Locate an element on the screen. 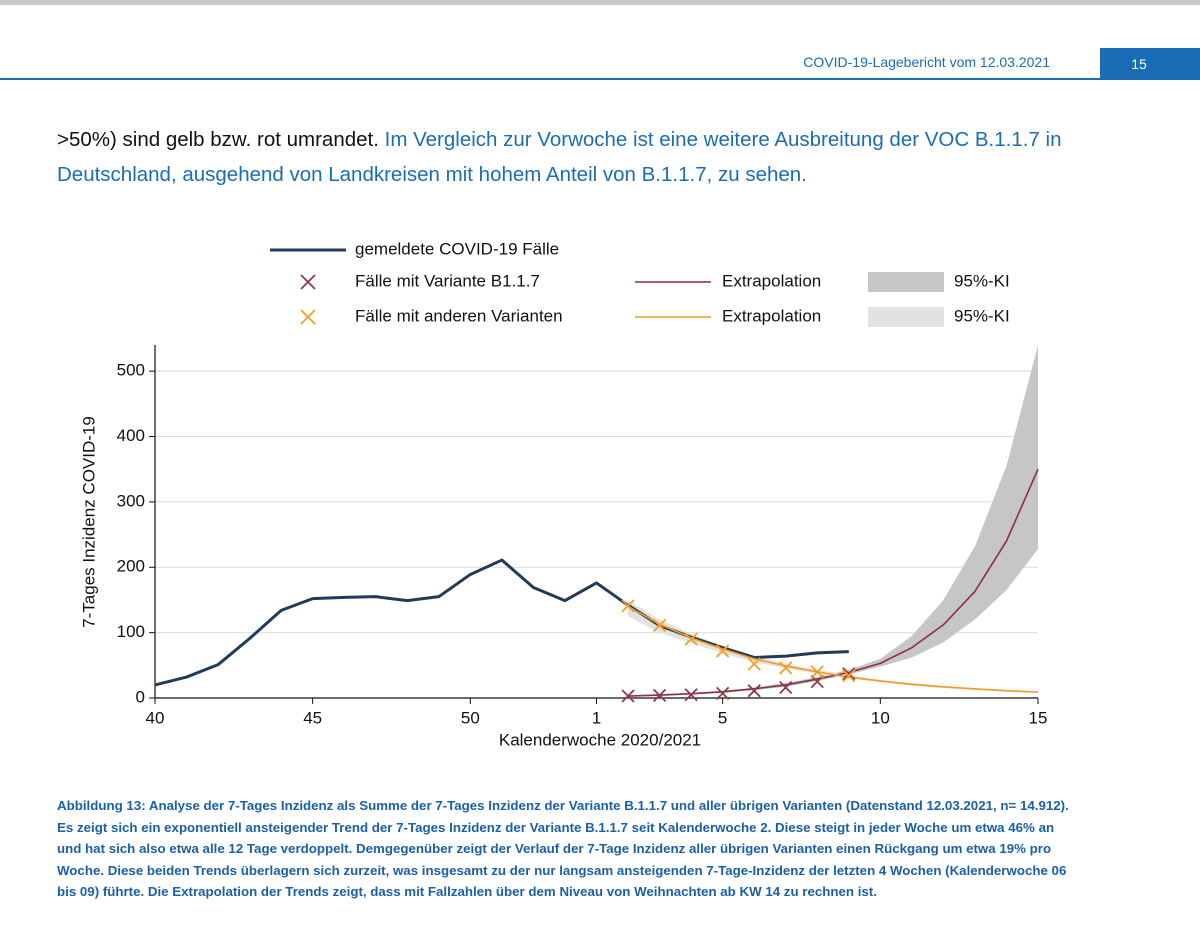 This screenshot has height=943, width=1200. x-tick-label: 10 is located at coordinates (880, 717).